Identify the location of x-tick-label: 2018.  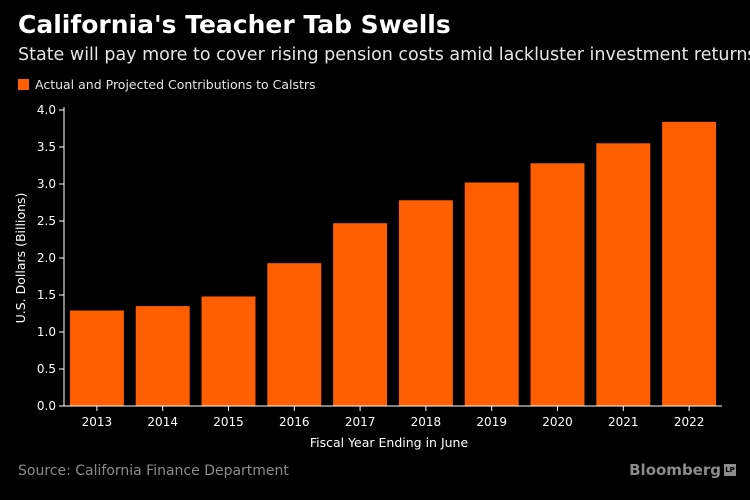
(426, 422).